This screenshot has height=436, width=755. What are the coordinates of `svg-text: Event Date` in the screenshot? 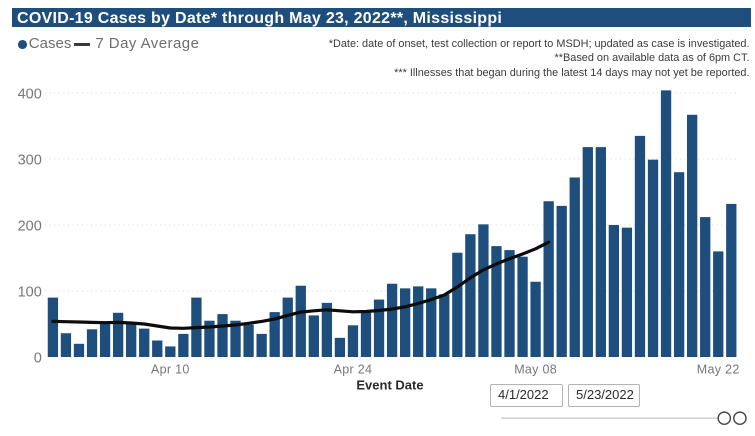 It's located at (389, 385).